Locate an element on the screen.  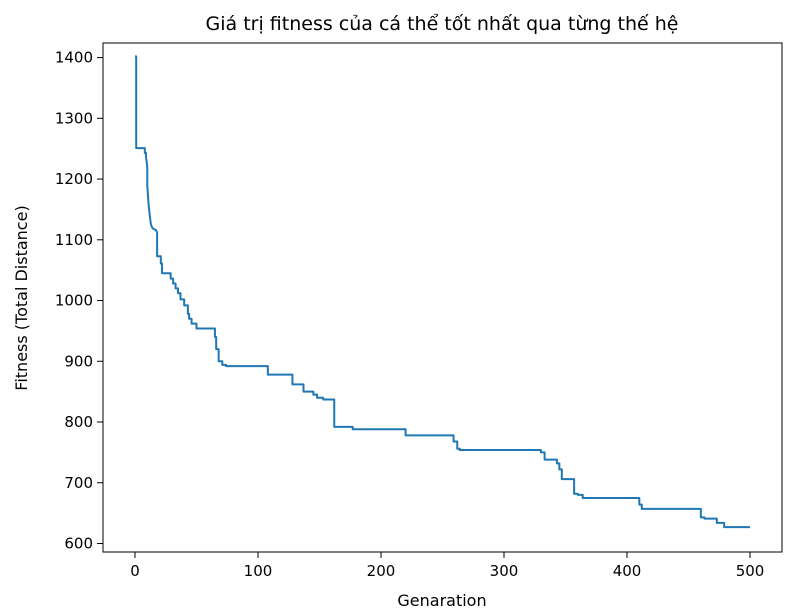
y-axis-ticks: 600 700 800 900 1000 1100 1200 1300 1400 is located at coordinates (79, 300).